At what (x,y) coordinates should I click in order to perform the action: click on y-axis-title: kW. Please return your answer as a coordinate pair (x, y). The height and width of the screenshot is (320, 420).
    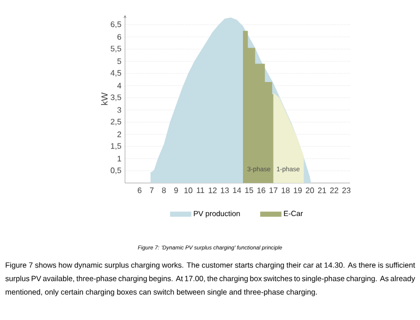
    Looking at the image, I should click on (104, 98).